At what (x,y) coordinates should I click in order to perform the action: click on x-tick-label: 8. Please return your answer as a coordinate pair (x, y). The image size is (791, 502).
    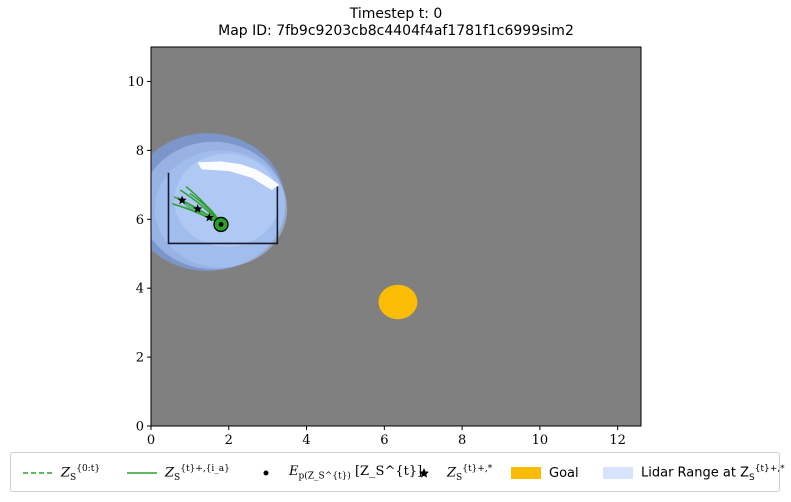
    Looking at the image, I should click on (462, 440).